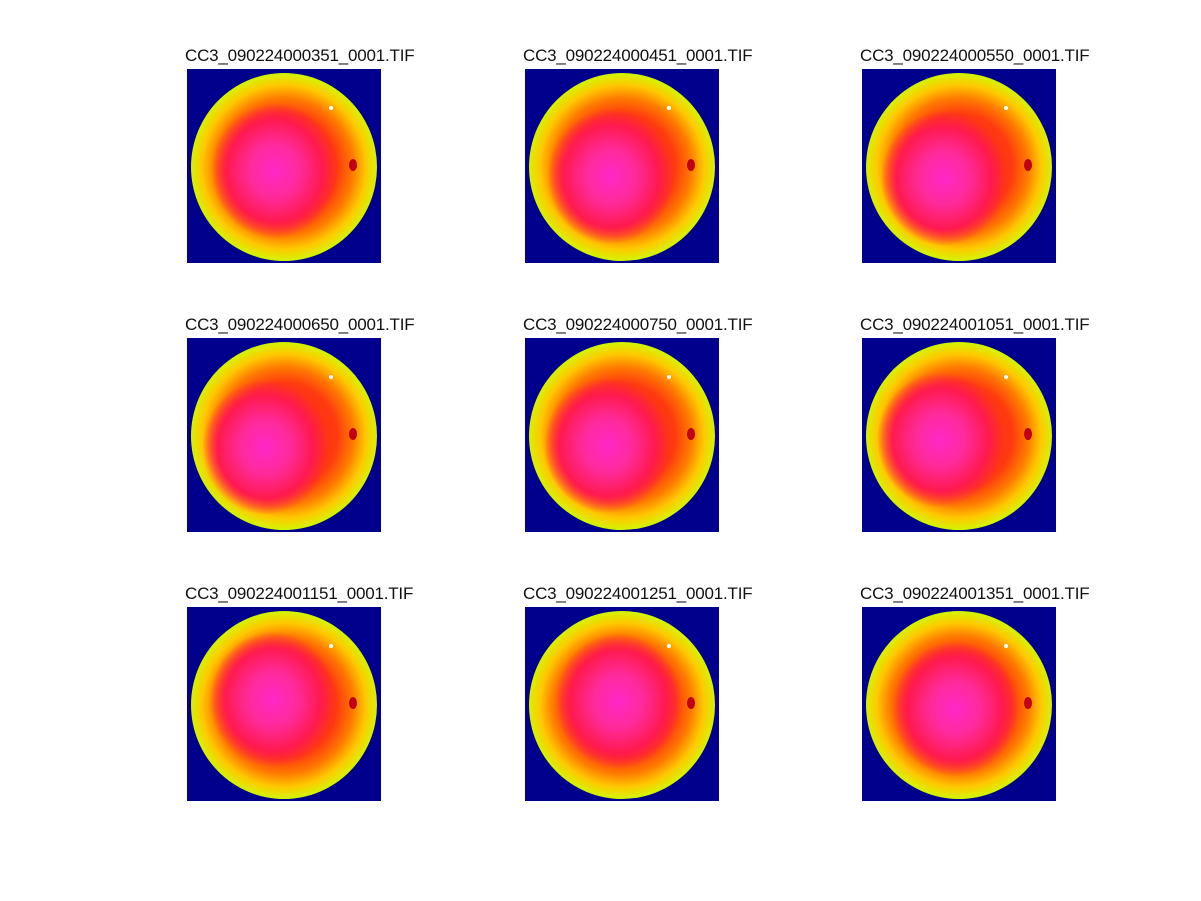 This screenshot has height=901, width=1201. Describe the element at coordinates (975, 324) in the screenshot. I see `subplot-title: CC3_090224001051_0001.TIF` at that location.